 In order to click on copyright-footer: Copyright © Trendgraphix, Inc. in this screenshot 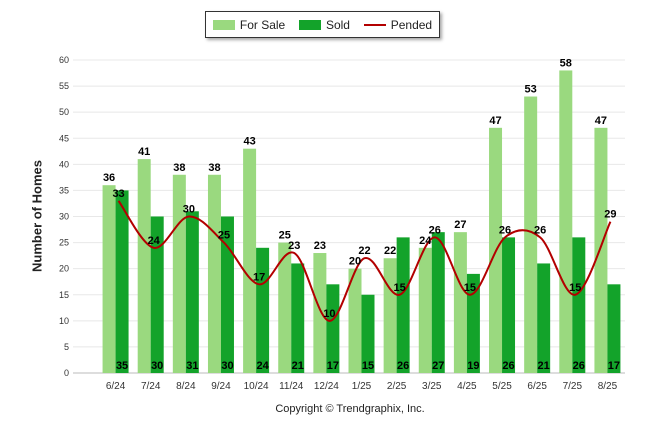, I will do `click(350, 409)`.